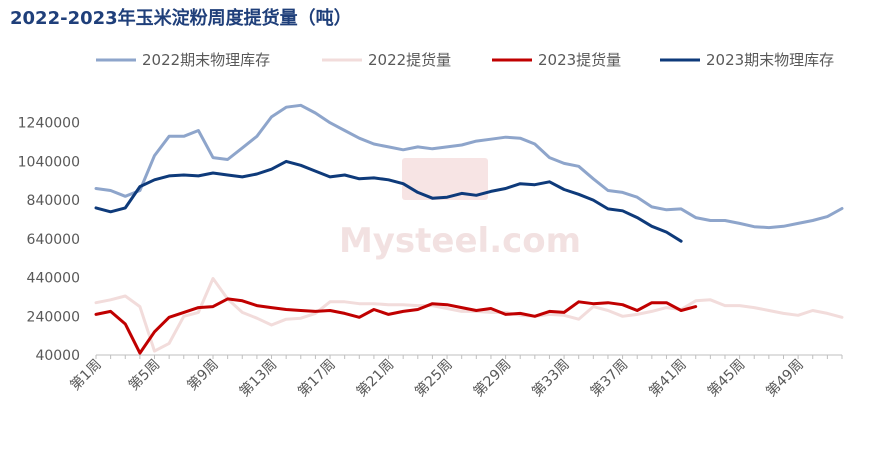  Describe the element at coordinates (492, 378) in the screenshot. I see `x-tick-label: 第29周` at that location.